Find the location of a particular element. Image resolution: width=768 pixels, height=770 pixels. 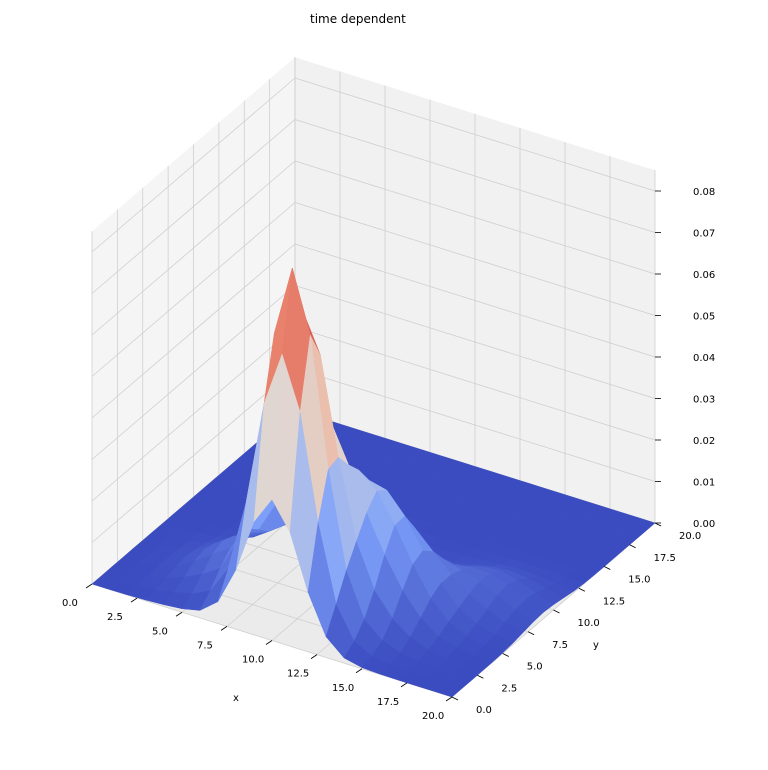

y-tick-label: 0.0 is located at coordinates (484, 710).